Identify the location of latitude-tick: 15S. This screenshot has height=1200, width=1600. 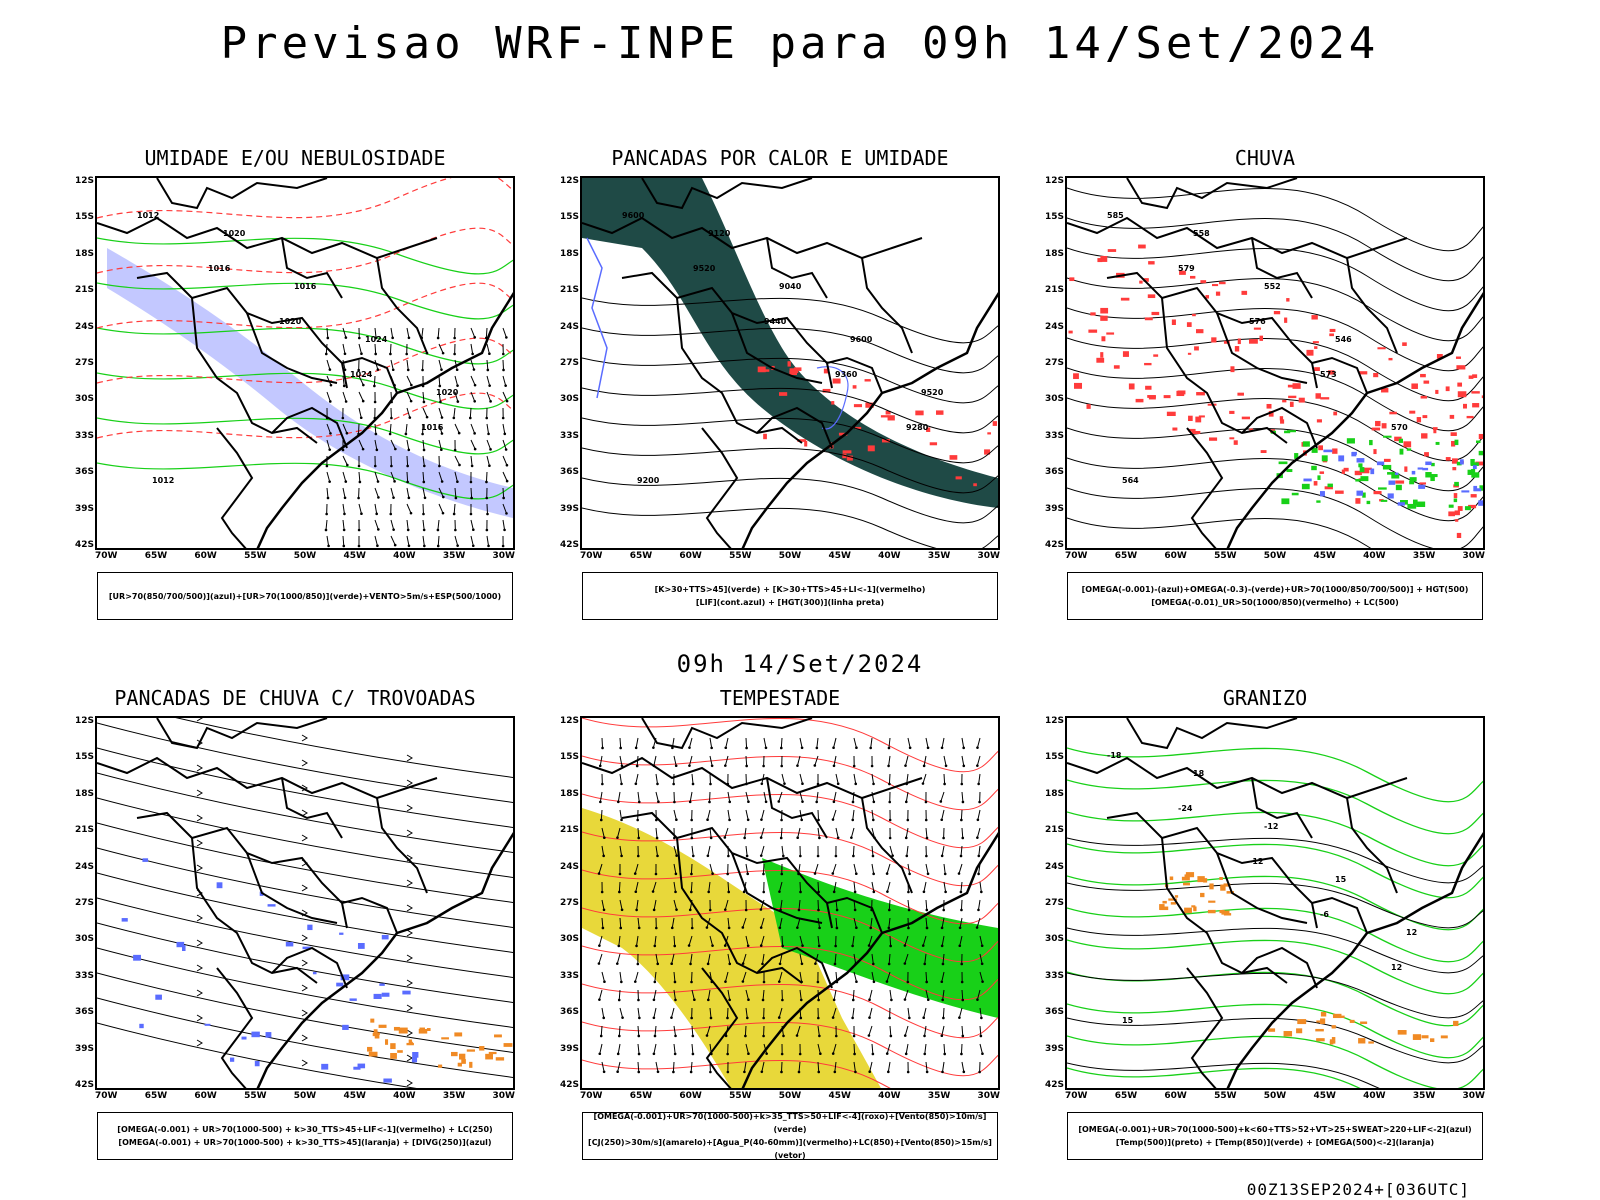
(1055, 757).